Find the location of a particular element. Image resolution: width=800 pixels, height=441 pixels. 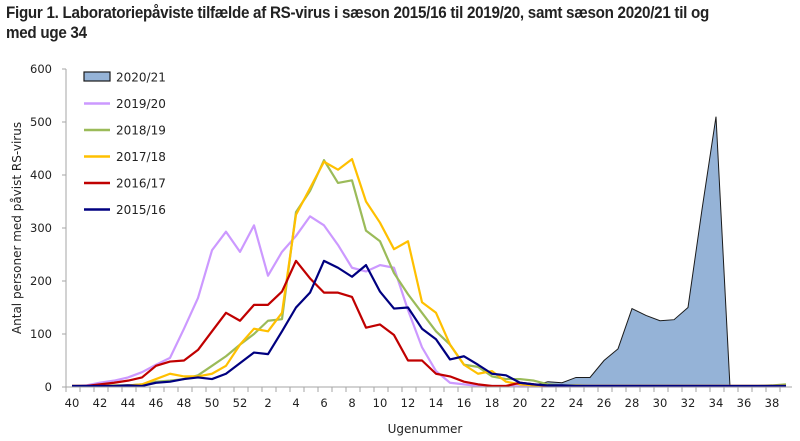

y-tick-label: 200 is located at coordinates (41, 281).